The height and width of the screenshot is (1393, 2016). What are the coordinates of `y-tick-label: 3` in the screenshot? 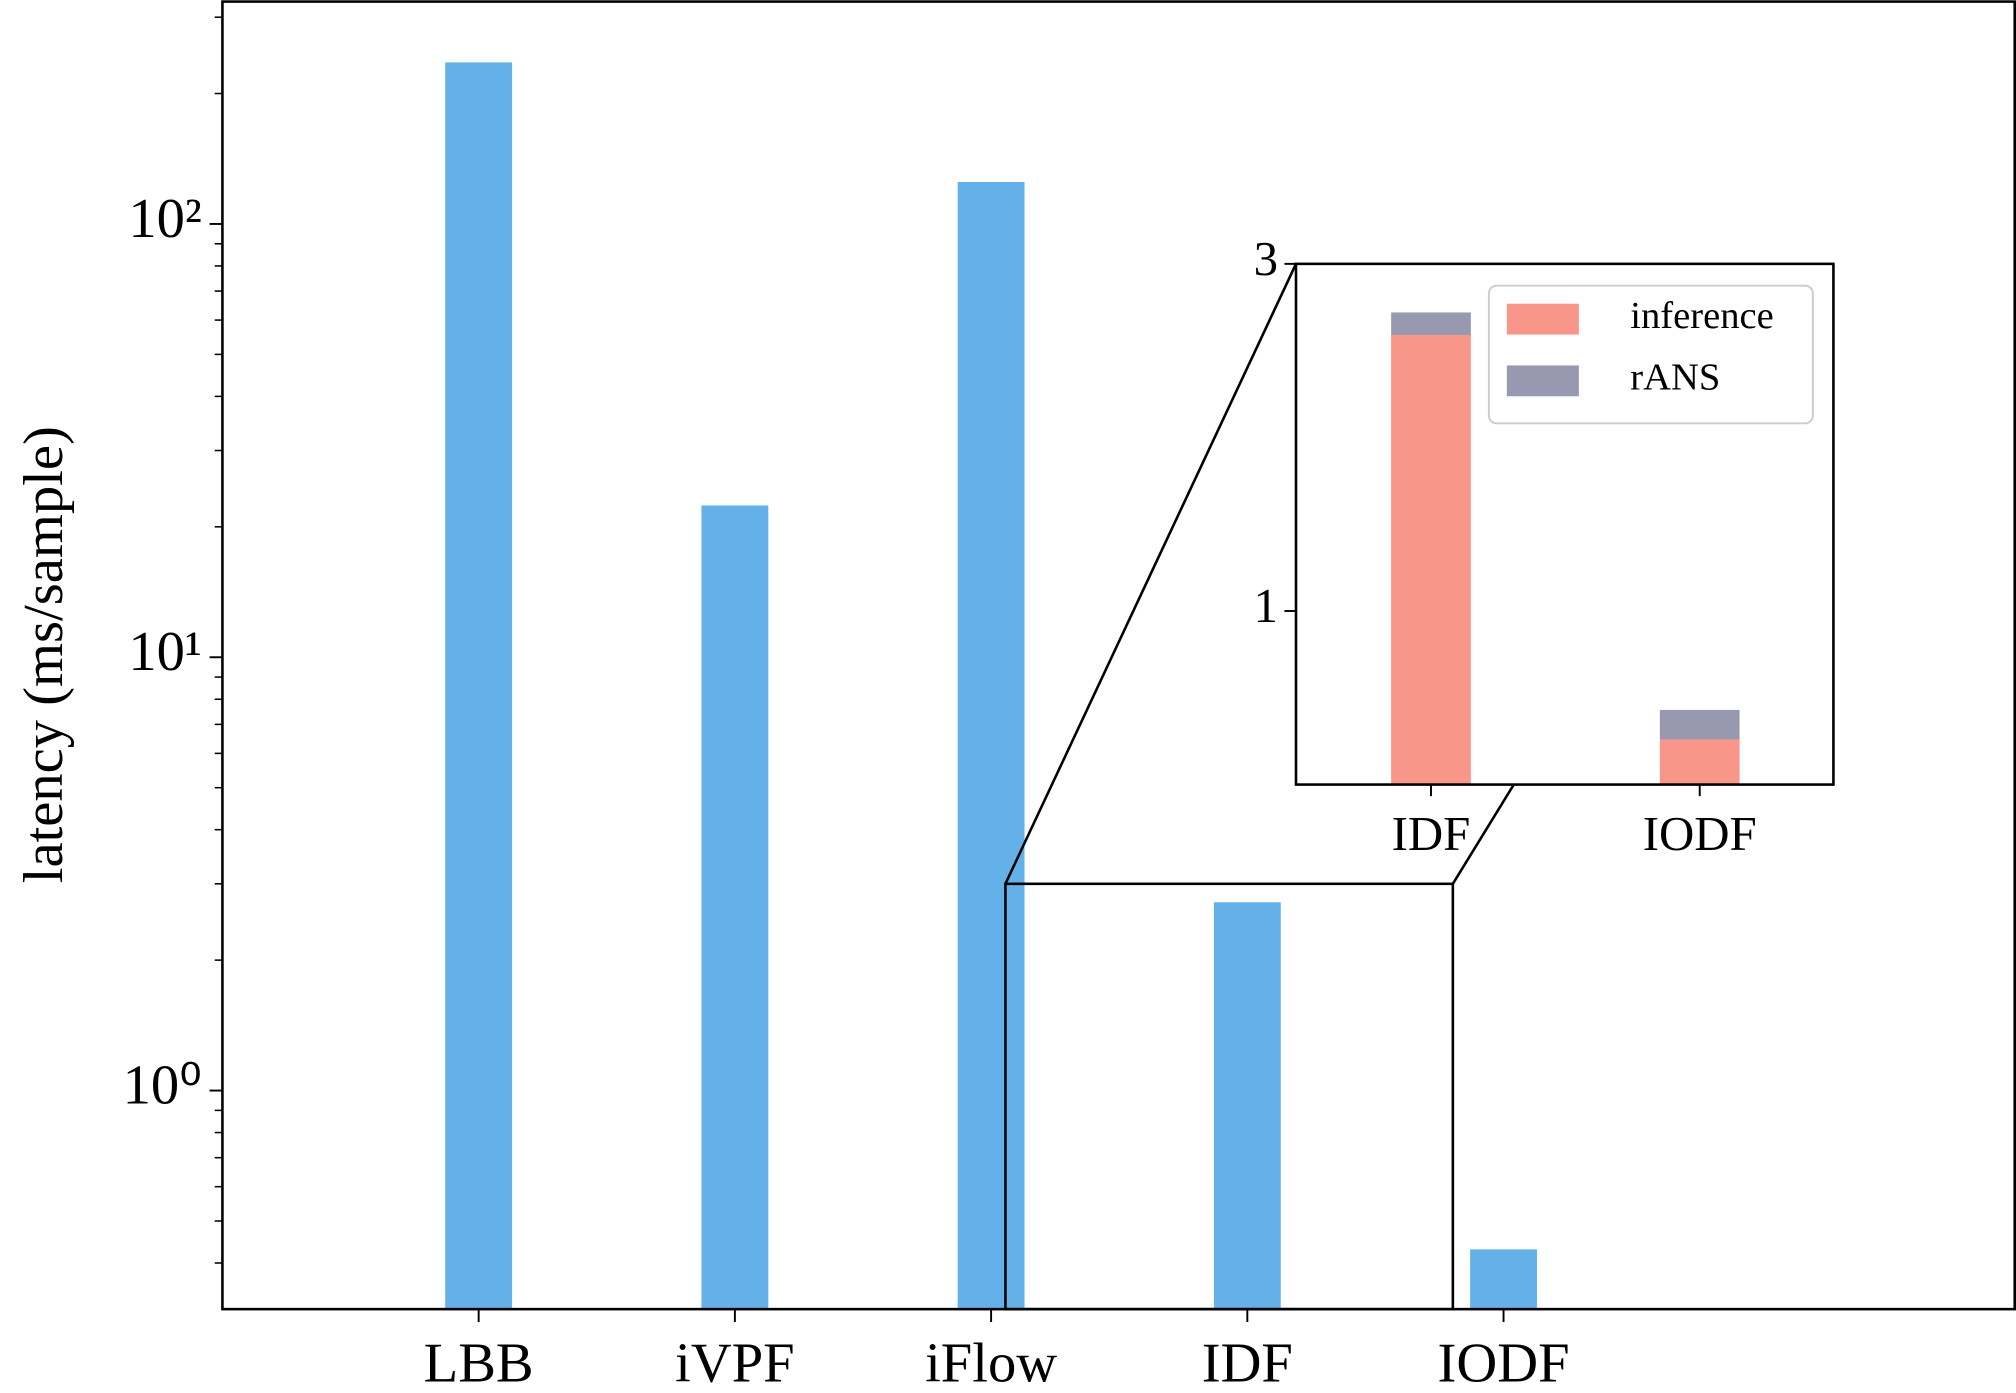 It's located at (1266, 258).